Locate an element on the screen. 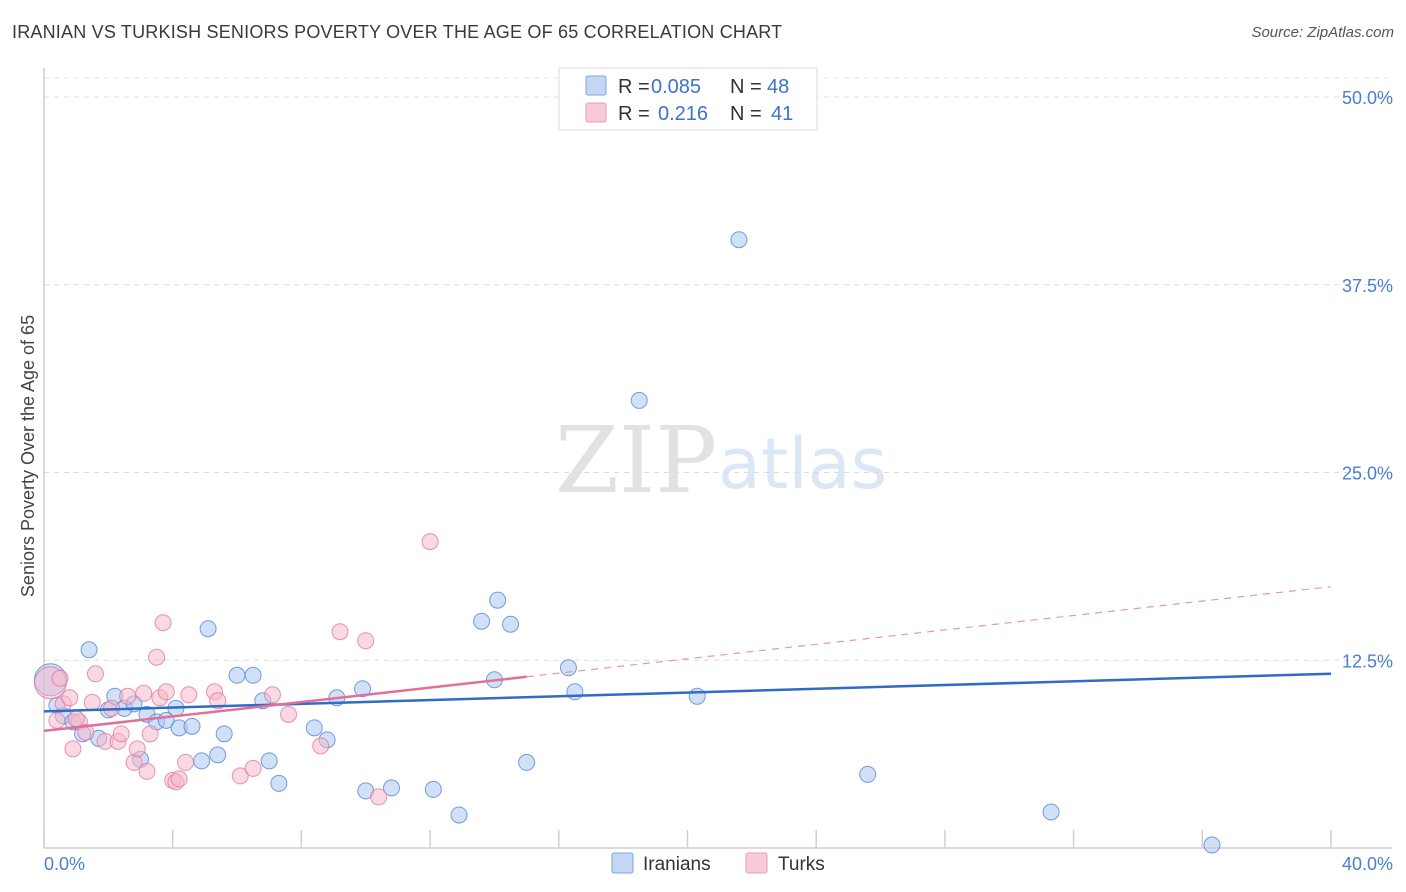 This screenshot has height=892, width=1406. legend-n-value-2: 41 is located at coordinates (782, 114).